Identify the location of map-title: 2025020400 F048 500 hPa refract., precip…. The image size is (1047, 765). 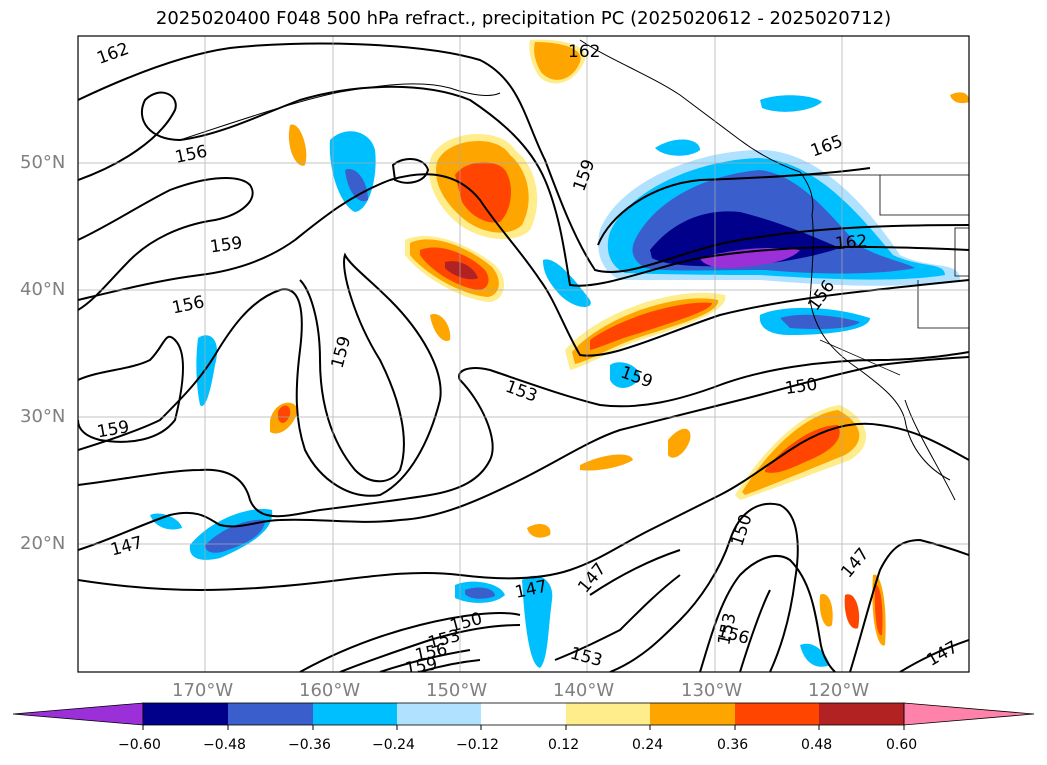
(523, 18).